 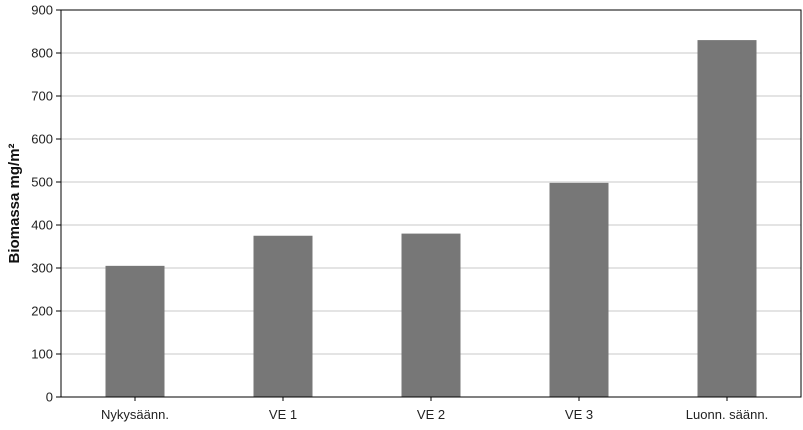 I want to click on y-tick-label: 800, so click(x=42, y=53).